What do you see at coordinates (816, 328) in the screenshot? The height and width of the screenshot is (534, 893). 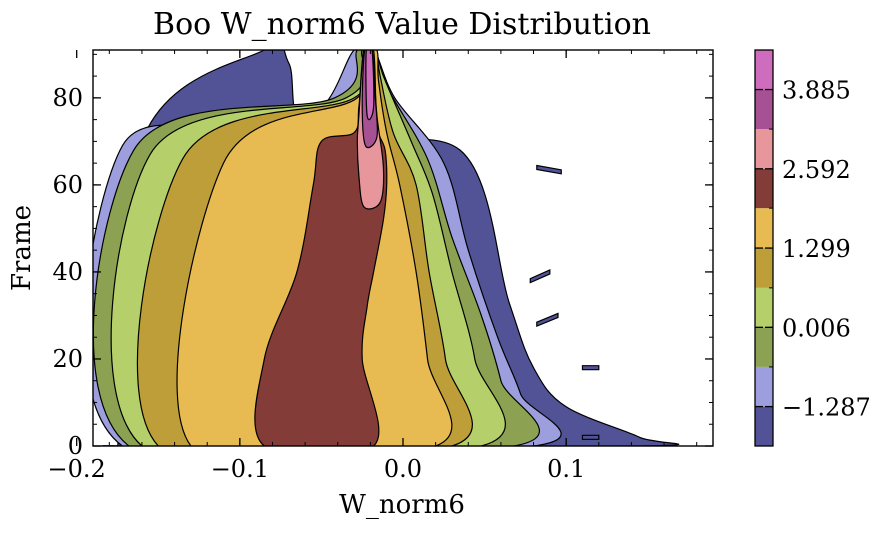 I see `colorbar-tick-label: 0.006` at bounding box center [816, 328].